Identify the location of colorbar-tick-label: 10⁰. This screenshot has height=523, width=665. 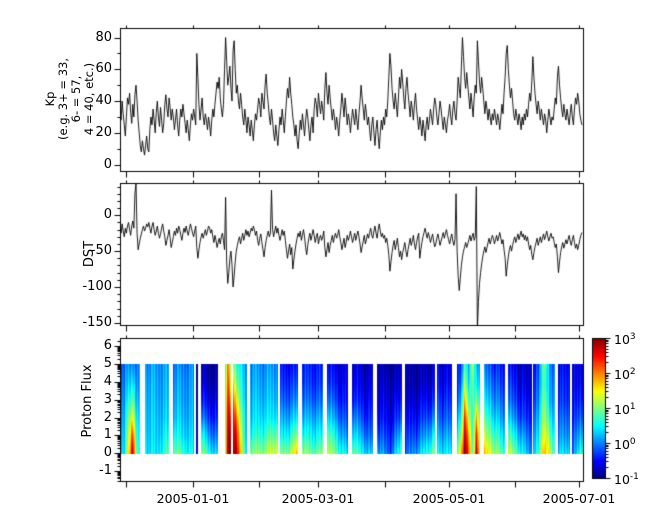
(625, 445).